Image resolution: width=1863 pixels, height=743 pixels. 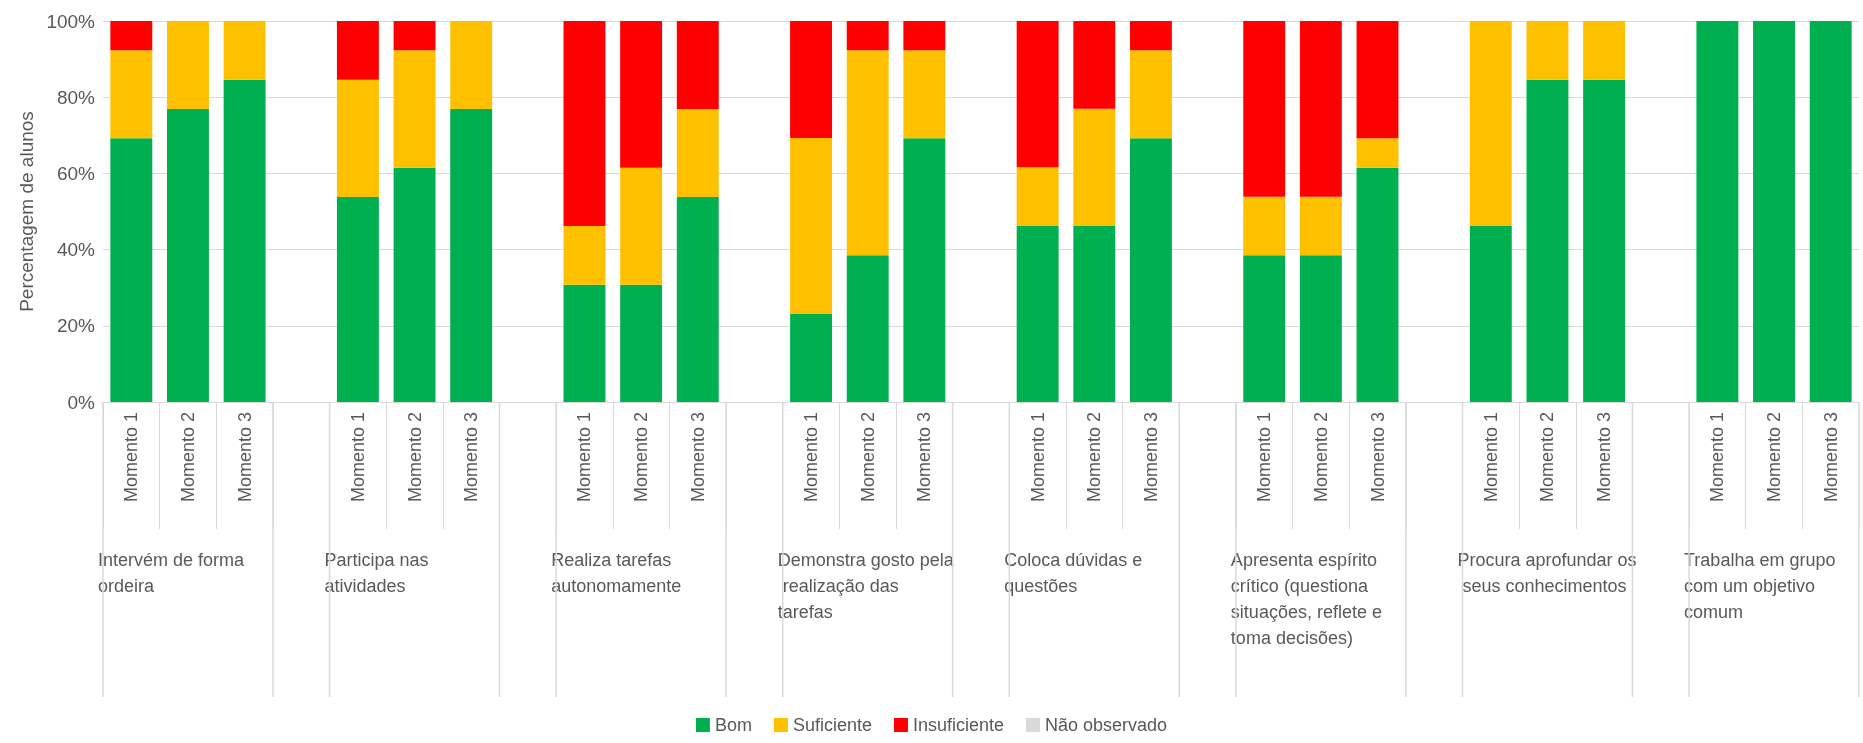 What do you see at coordinates (76, 97) in the screenshot?
I see `y-tick-label: 80%` at bounding box center [76, 97].